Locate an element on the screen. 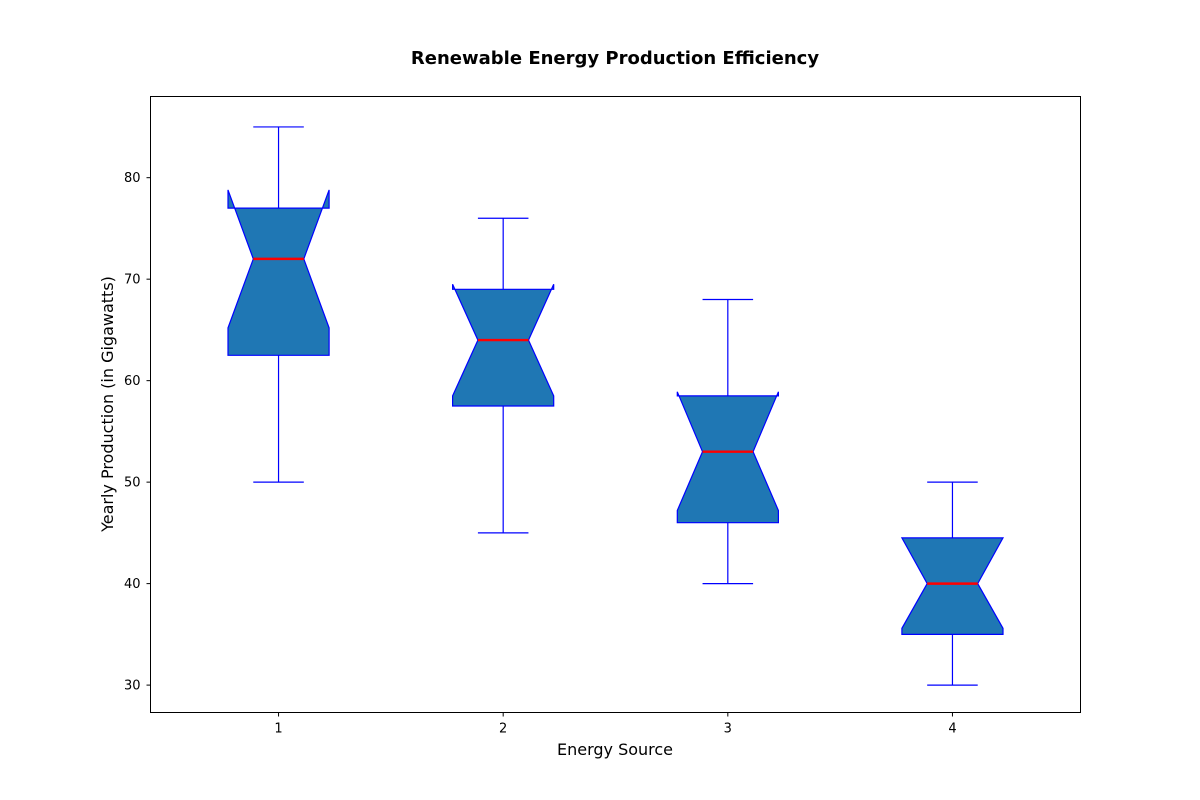 This screenshot has height=800, width=1200. x-axis-label: Energy Source is located at coordinates (615, 749).